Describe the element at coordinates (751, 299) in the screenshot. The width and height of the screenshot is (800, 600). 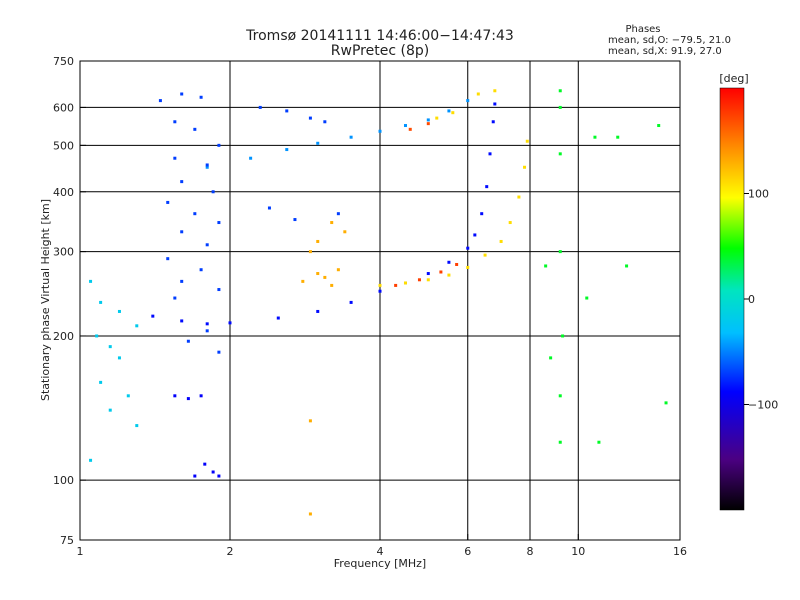
I see `colorbar-tick-label: 0` at that location.